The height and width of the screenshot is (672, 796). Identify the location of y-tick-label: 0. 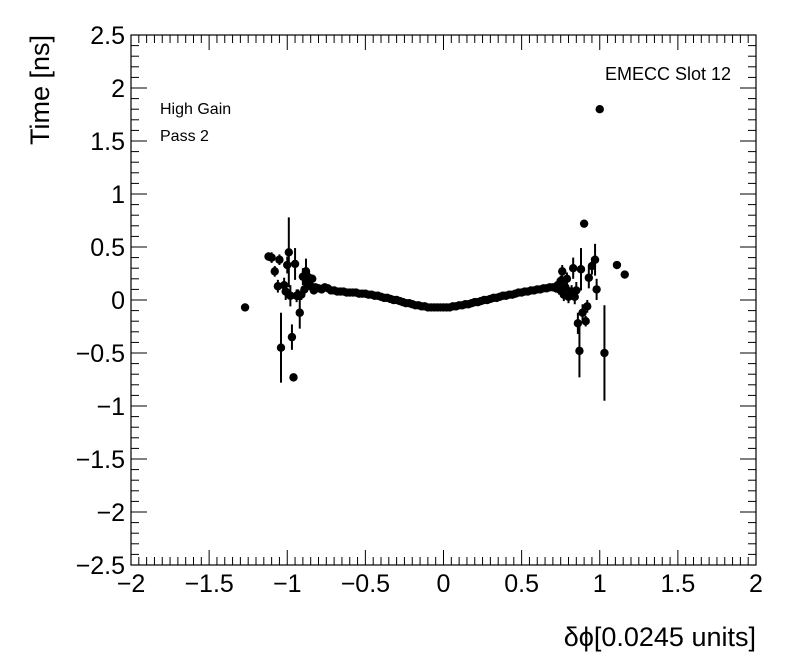
(118, 301).